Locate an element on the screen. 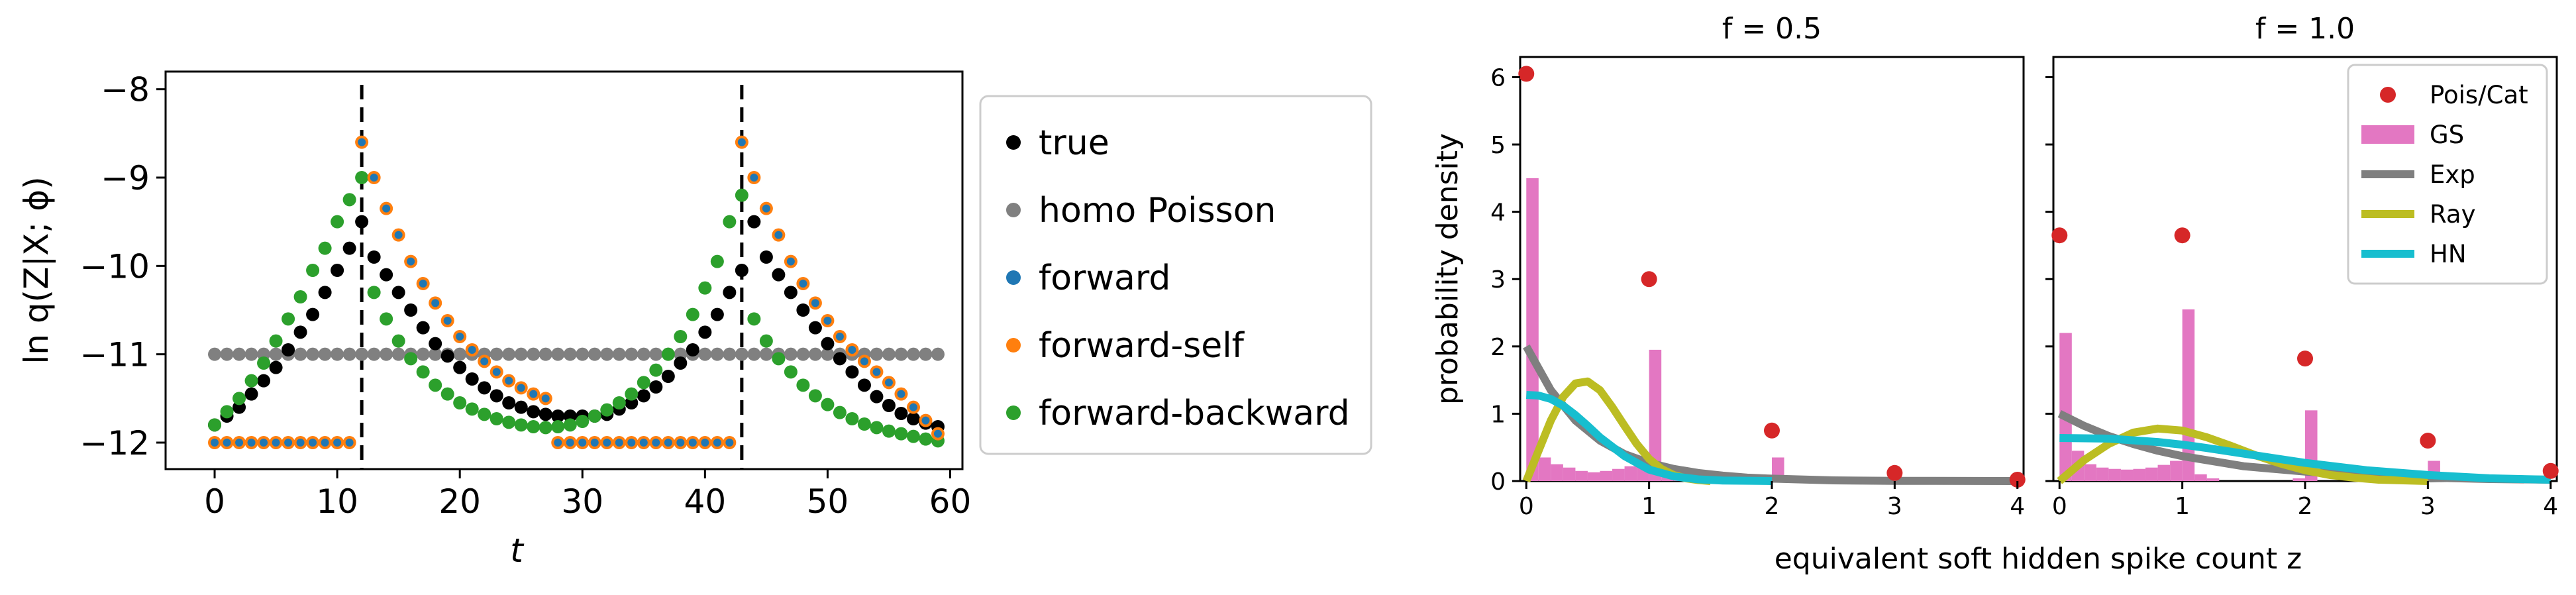 The width and height of the screenshot is (2576, 595). y-tick-label: 0 is located at coordinates (1498, 482).